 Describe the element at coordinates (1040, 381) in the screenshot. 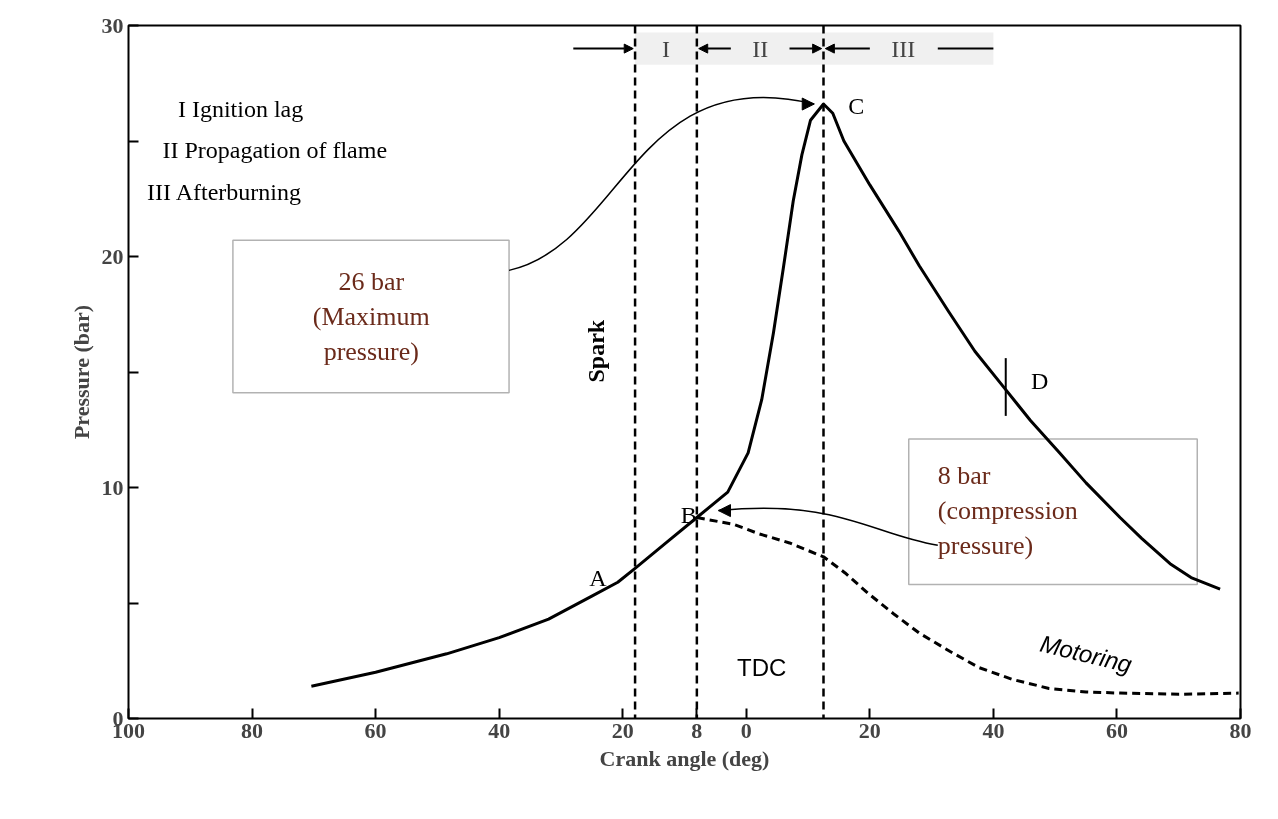

I see `annotation: D` at that location.